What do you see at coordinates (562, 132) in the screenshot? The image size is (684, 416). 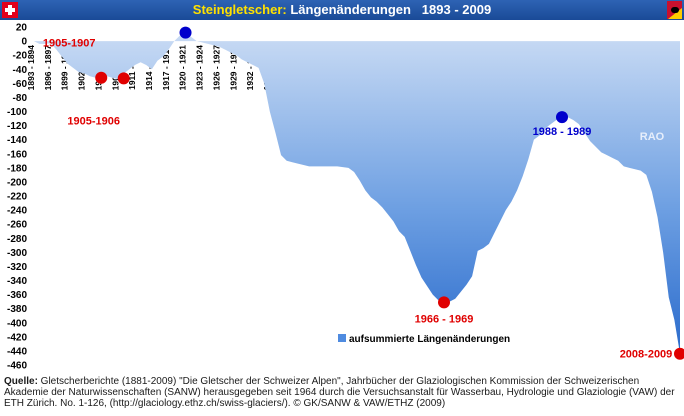 I see `annotation-label: 1988 - 1989` at bounding box center [562, 132].